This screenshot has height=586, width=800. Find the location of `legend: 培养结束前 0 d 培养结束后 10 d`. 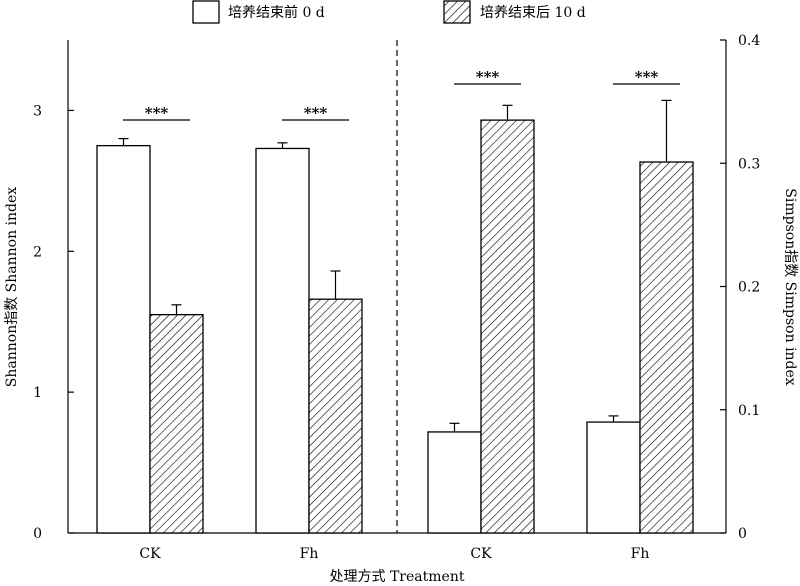

legend: 培养结束前 0 d 培养结束后 10 d is located at coordinates (389, 12).